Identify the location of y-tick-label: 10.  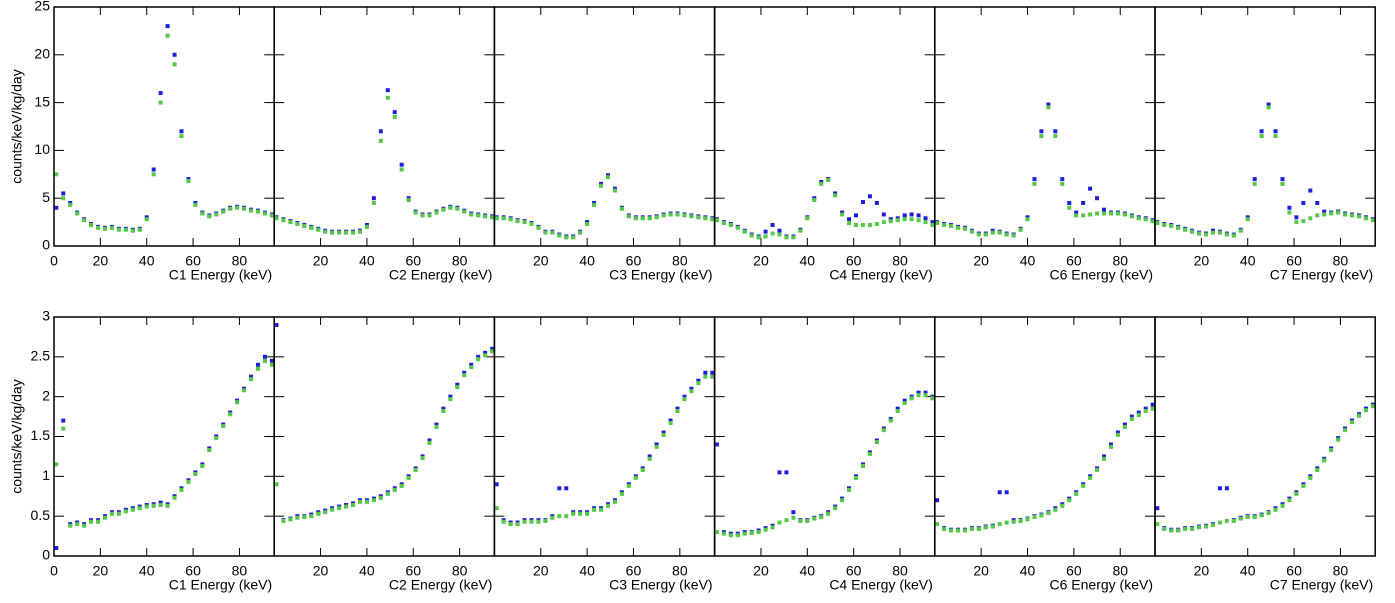
(42, 149).